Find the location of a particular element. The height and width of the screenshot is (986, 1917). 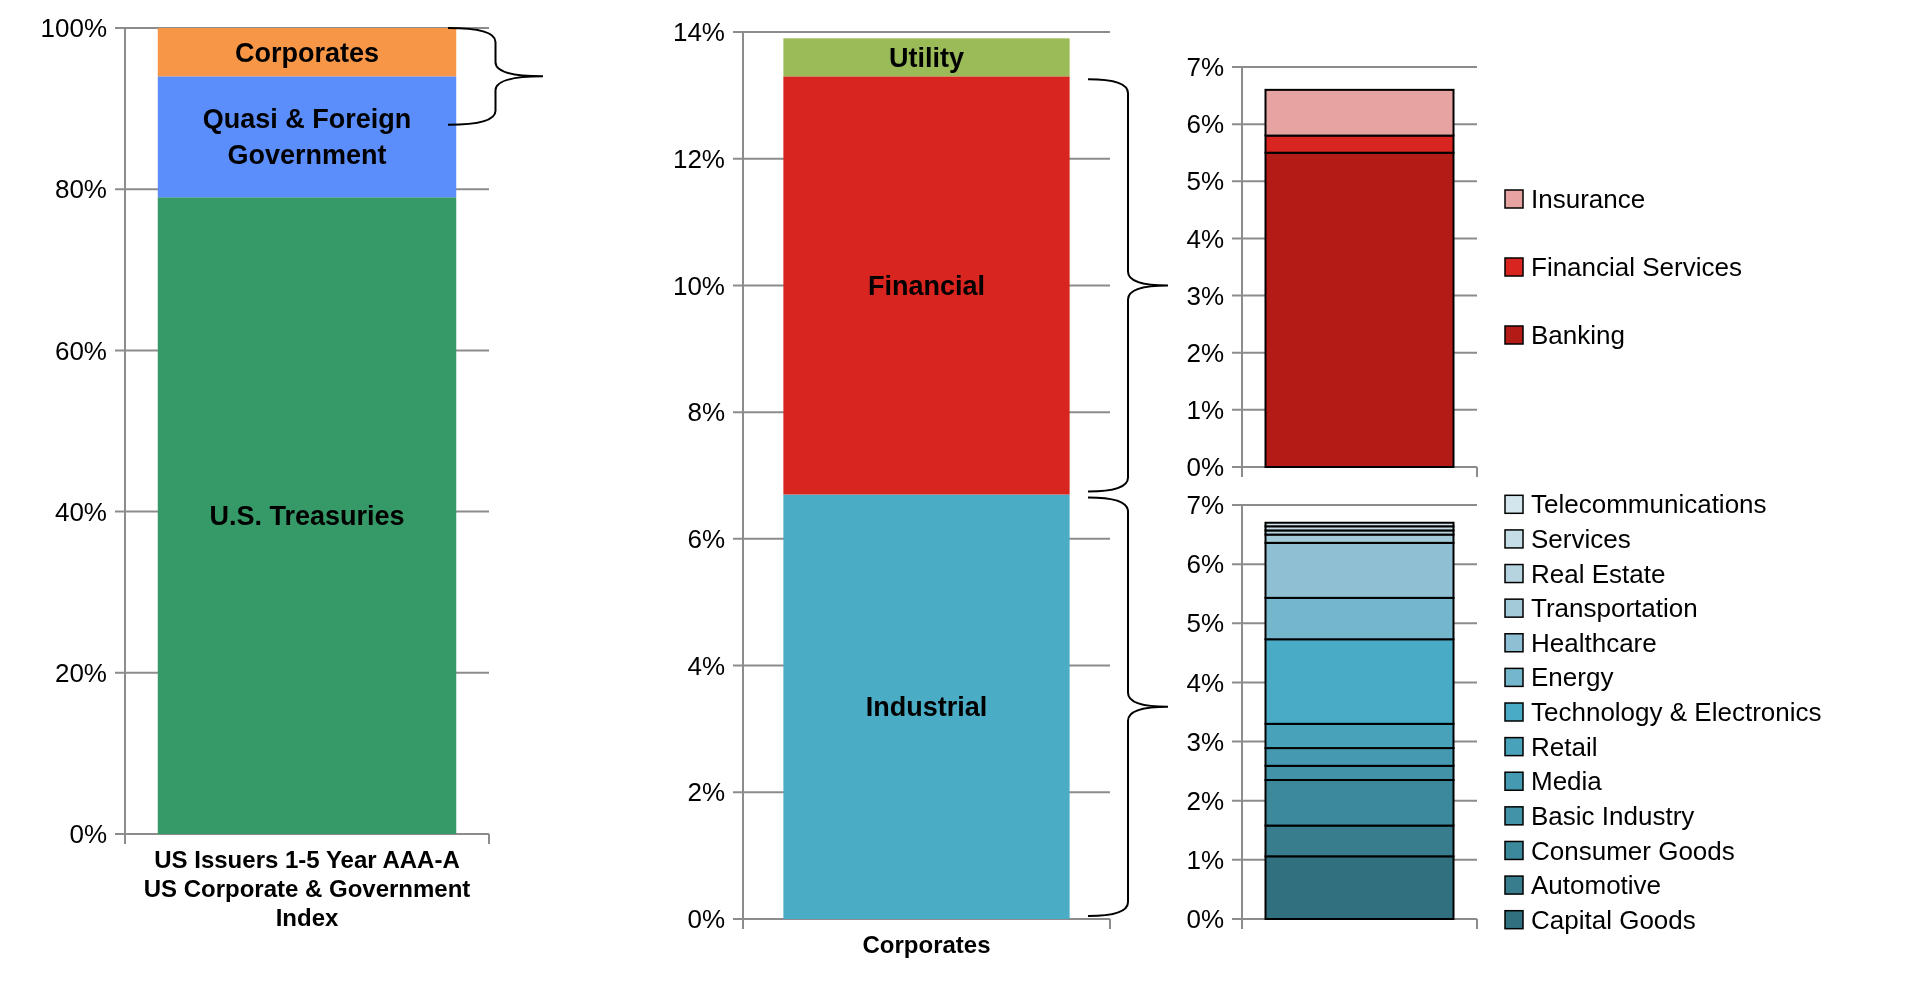

legend-label: Energy is located at coordinates (1572, 677).